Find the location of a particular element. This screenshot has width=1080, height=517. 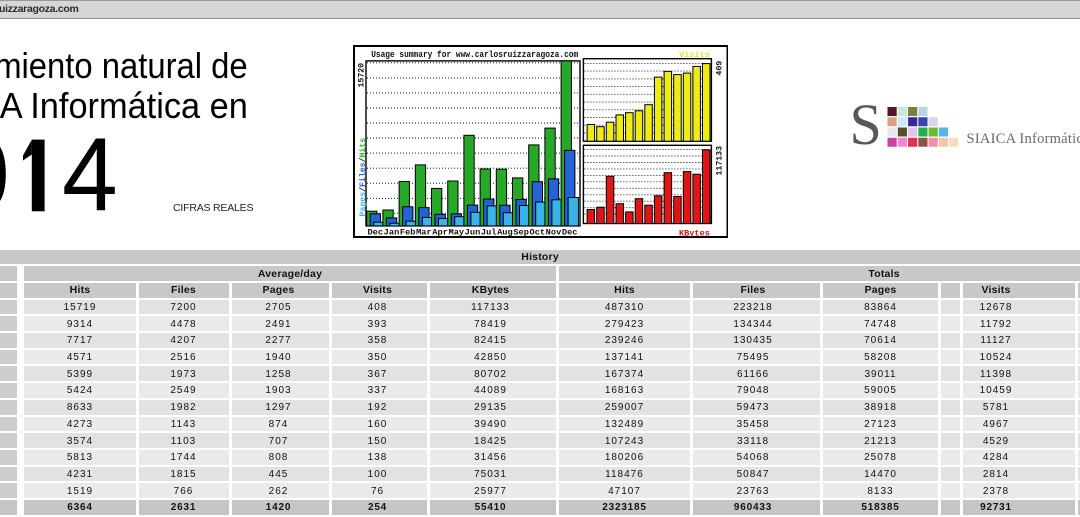

svg-text: Apr is located at coordinates (440, 232).